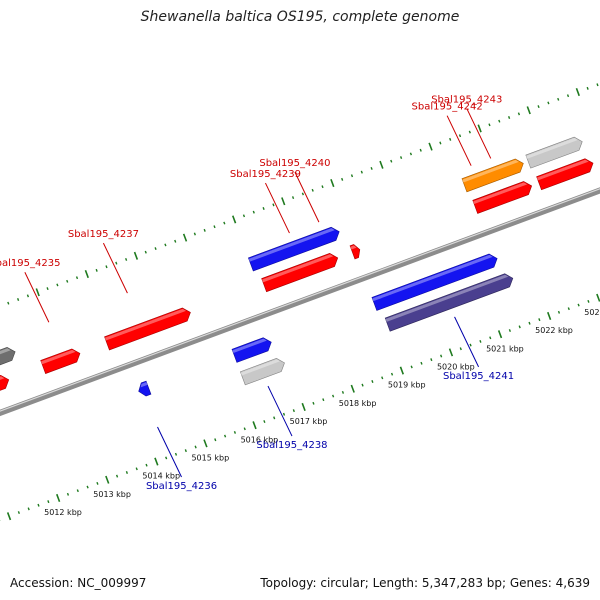  I want to click on tick-label: 5016 kbp, so click(260, 439).